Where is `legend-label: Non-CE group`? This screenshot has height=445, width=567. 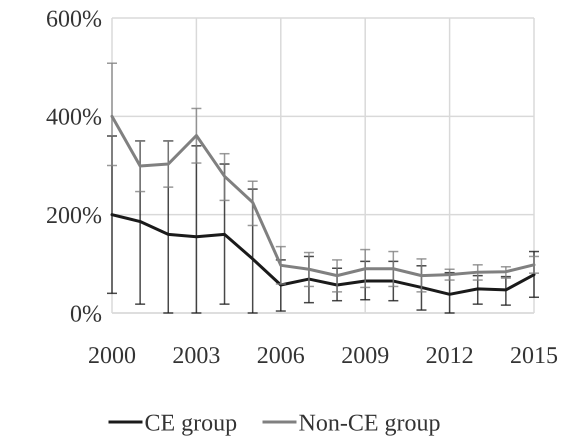 legend-label: Non-CE group is located at coordinates (369, 423).